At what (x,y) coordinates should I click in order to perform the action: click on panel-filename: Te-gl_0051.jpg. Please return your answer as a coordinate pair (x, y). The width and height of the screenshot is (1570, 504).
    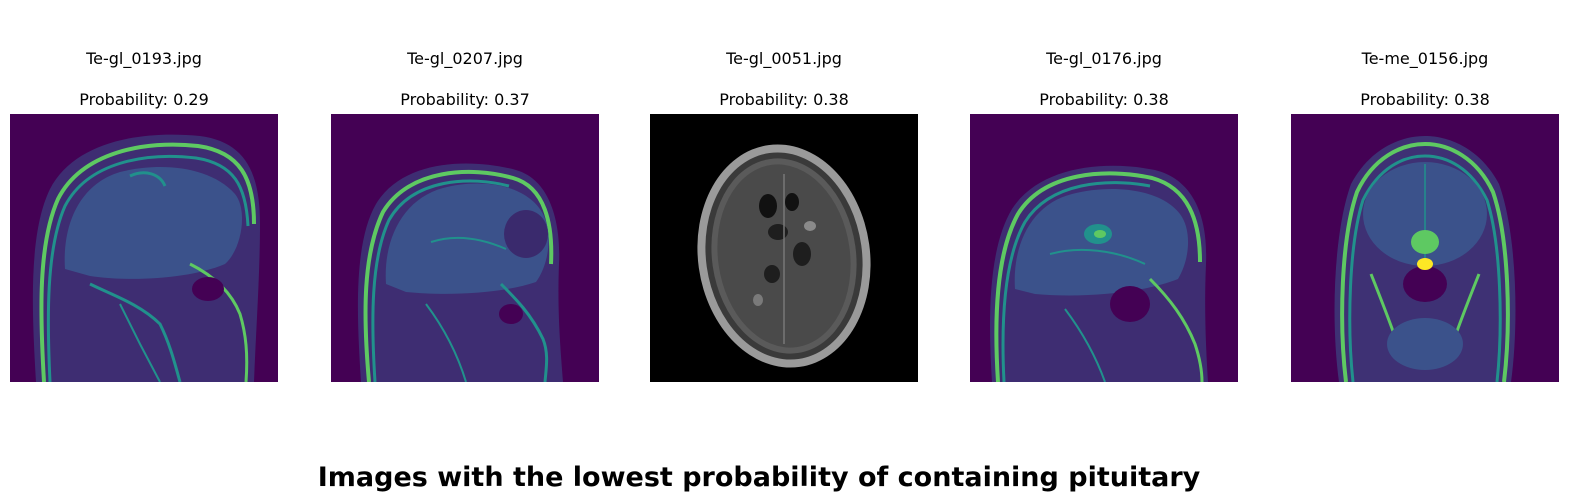
    Looking at the image, I should click on (784, 58).